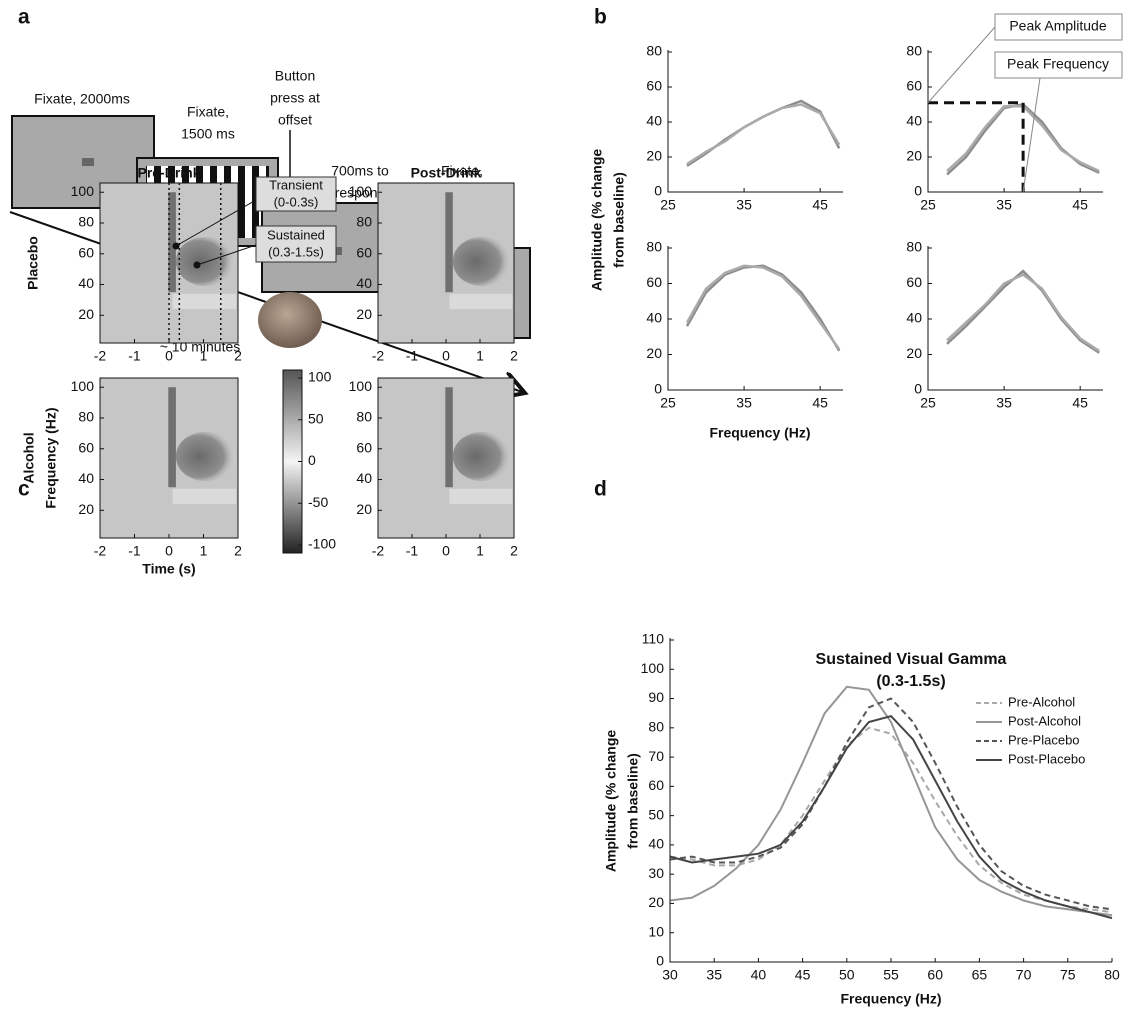 This screenshot has height=1012, width=1125. What do you see at coordinates (656, 873) in the screenshot?
I see `y-tick-label: 30` at bounding box center [656, 873].